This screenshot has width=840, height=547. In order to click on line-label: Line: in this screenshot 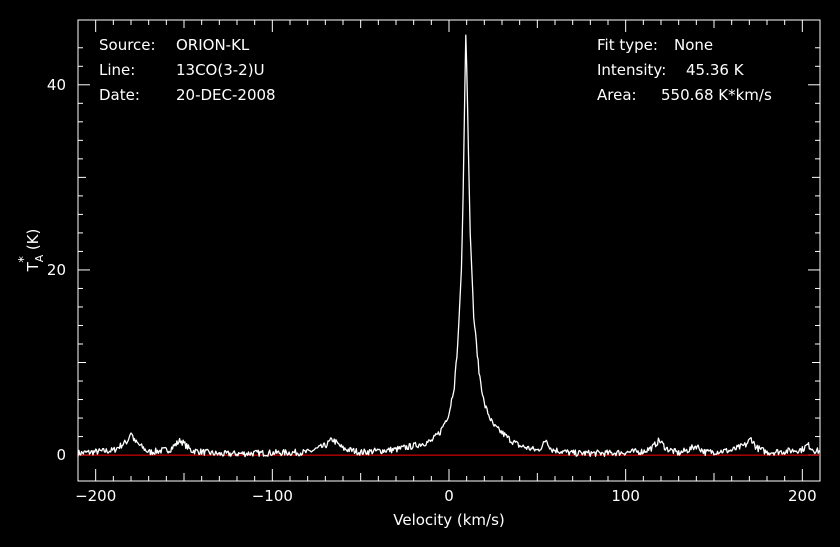, I will do `click(117, 70)`.